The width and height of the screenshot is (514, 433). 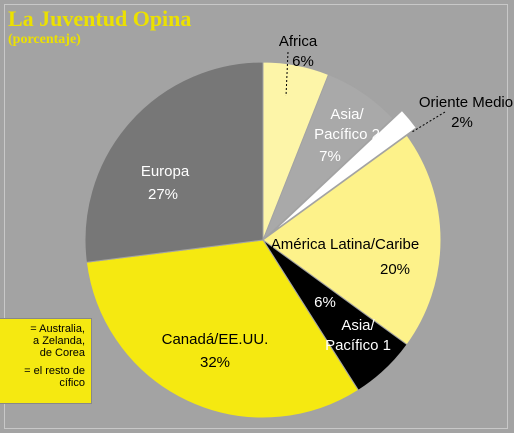 What do you see at coordinates (298, 41) in the screenshot?
I see `slice-label: Africa` at bounding box center [298, 41].